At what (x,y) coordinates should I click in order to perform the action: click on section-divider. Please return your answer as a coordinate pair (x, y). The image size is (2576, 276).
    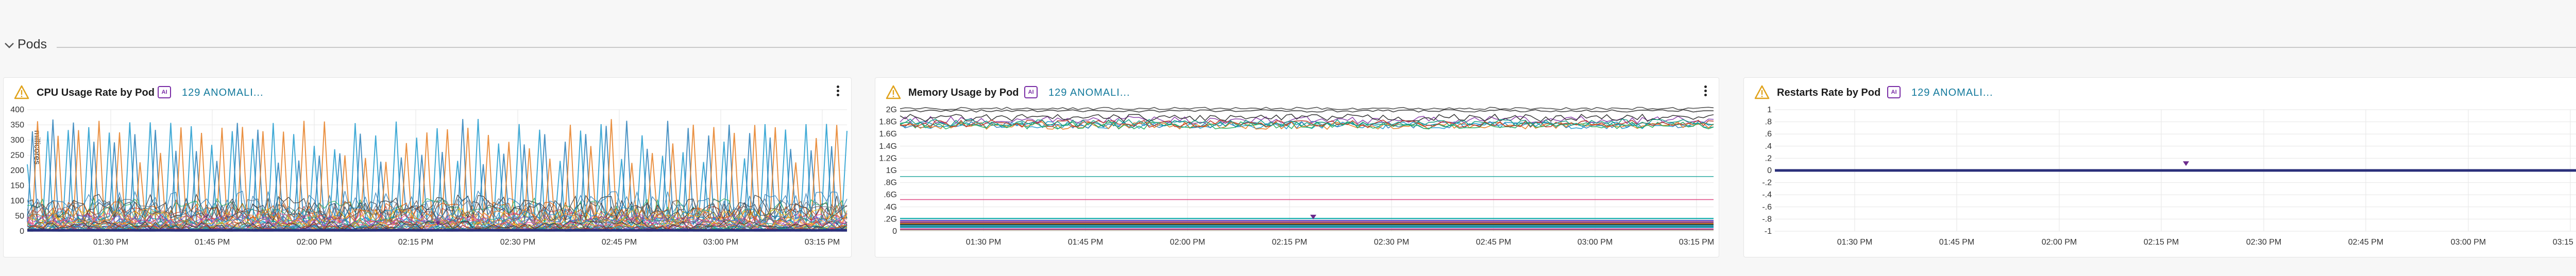
    Looking at the image, I should click on (1316, 48).